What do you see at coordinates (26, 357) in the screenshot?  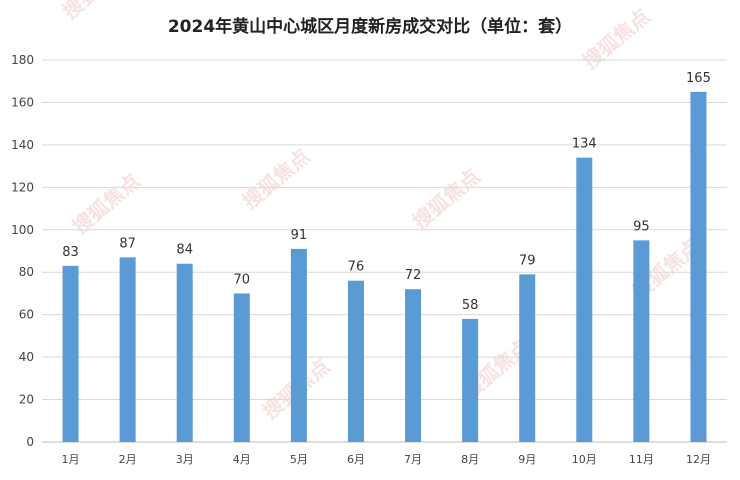 I see `y-tick-label: 40` at bounding box center [26, 357].